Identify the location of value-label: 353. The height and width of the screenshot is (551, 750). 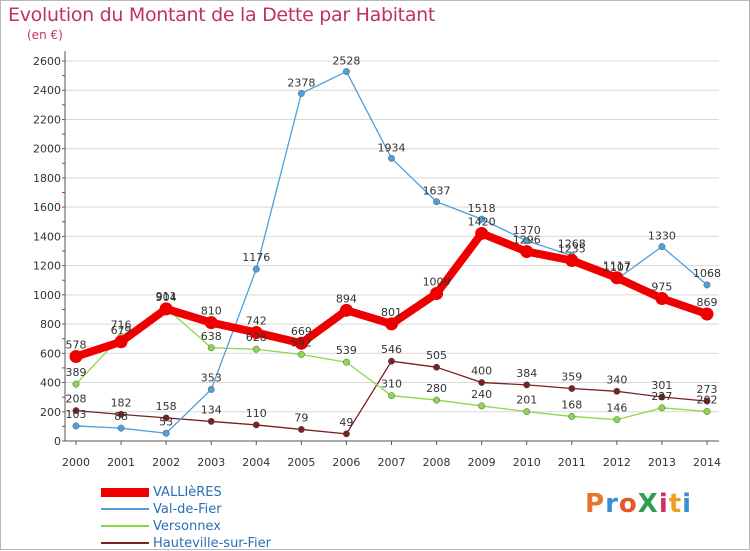
(211, 377).